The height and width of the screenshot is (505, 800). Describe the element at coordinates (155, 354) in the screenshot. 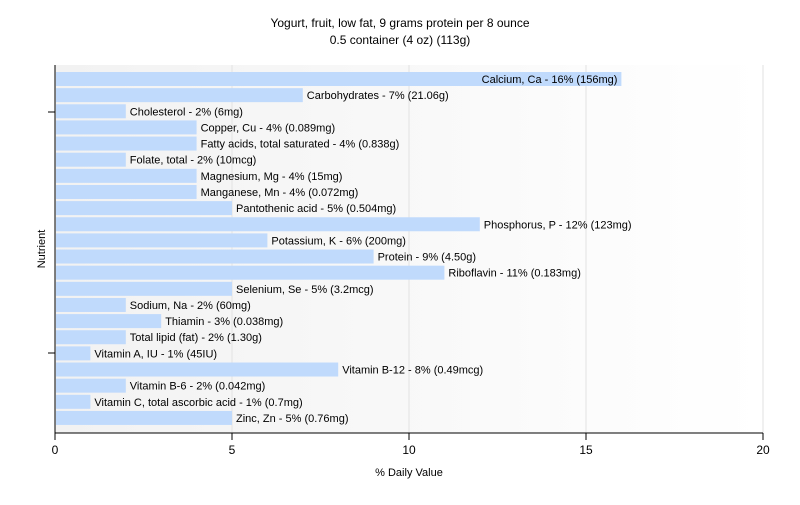

I see `bar-label: Vitamin A, IU - 1% (45IU)` at that location.